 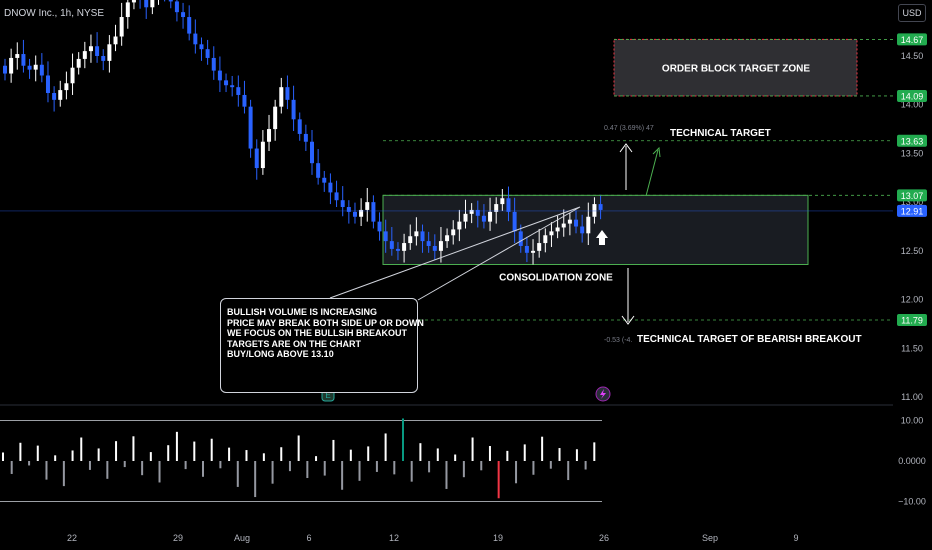 What do you see at coordinates (720, 133) in the screenshot?
I see `technical-target-label: TECHNICAL TARGET` at bounding box center [720, 133].